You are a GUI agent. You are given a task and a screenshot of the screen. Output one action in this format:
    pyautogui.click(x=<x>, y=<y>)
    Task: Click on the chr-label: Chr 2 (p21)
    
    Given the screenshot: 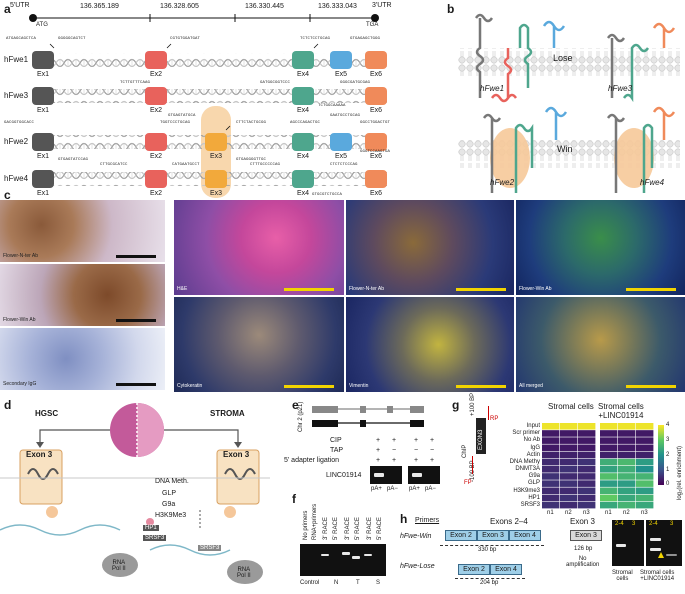 What is the action you would take?
    pyautogui.click(x=301, y=416)
    